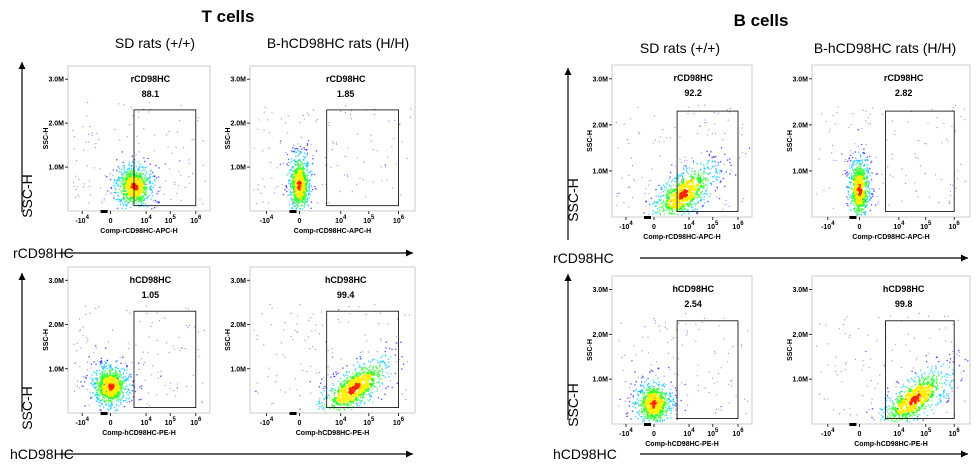 Image resolution: width=976 pixels, height=473 pixels. What do you see at coordinates (171, 220) in the screenshot?
I see `x-tick-label: 10⁵` at bounding box center [171, 220].